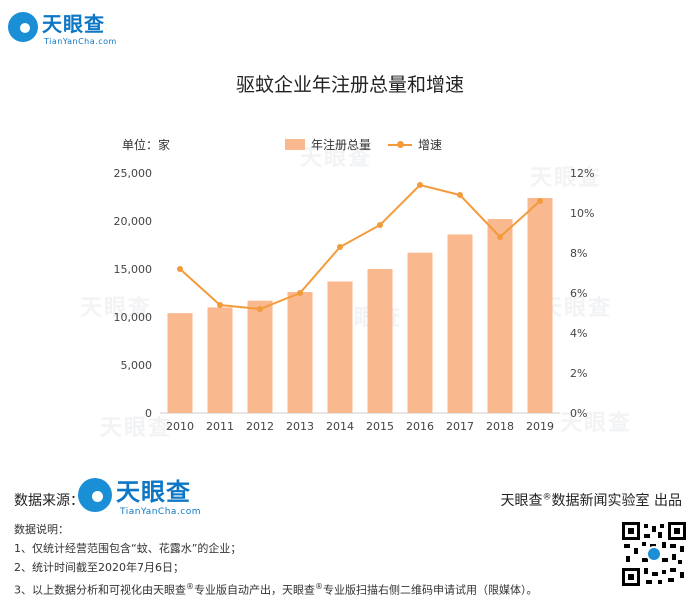  I want to click on x-tick-label: 2012, so click(260, 426).